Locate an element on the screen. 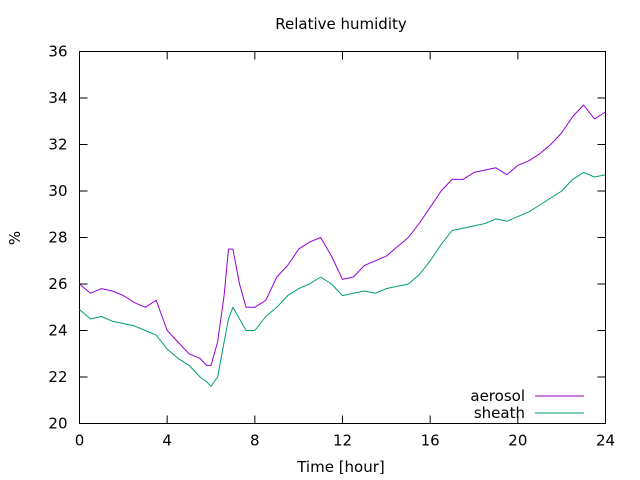 The height and width of the screenshot is (480, 640). y-axis-label: % is located at coordinates (15, 238).